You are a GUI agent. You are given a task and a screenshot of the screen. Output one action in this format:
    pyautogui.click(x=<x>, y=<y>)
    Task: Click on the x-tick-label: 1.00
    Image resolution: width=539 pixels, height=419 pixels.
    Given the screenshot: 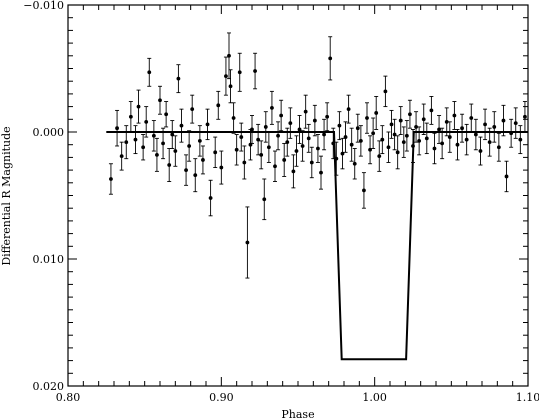 What is the action you would take?
    pyautogui.click(x=374, y=397)
    